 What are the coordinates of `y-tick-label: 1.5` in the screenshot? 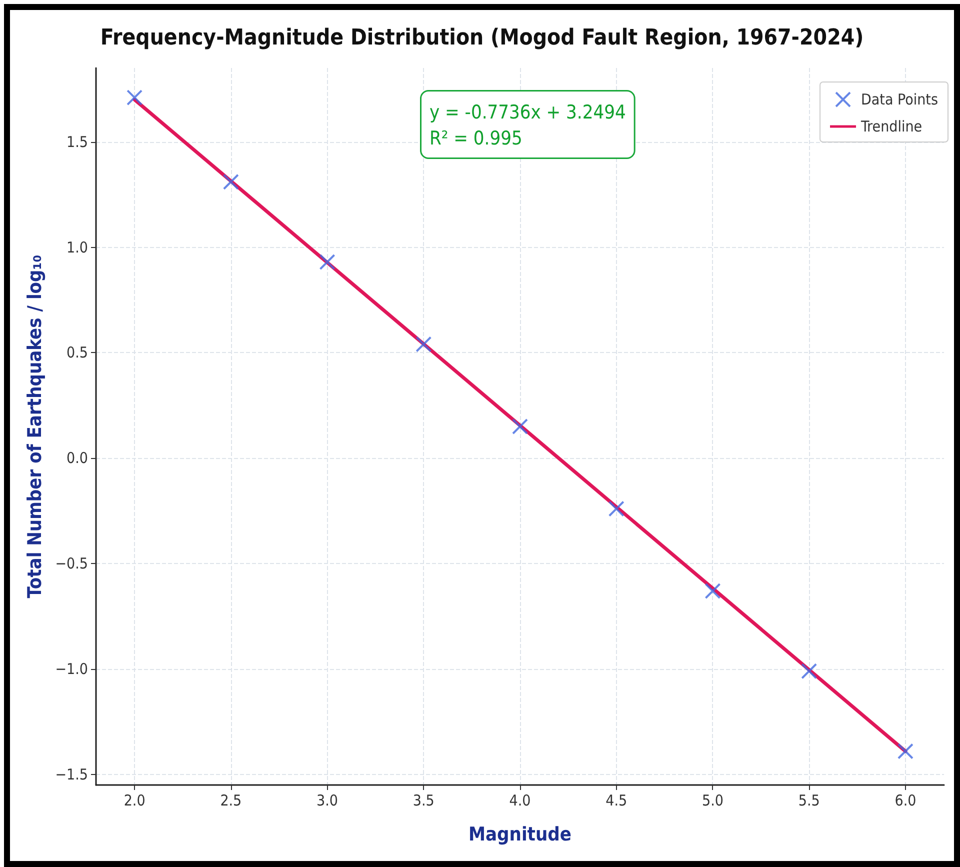 It's located at (77, 141).